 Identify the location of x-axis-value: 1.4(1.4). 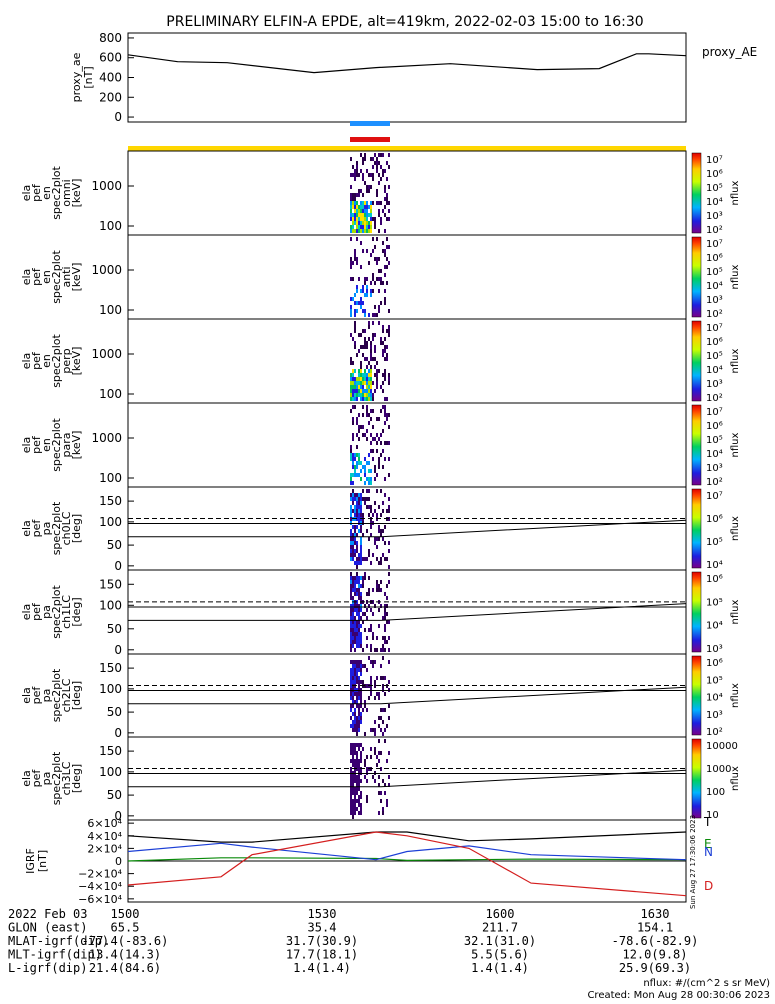
(500, 968).